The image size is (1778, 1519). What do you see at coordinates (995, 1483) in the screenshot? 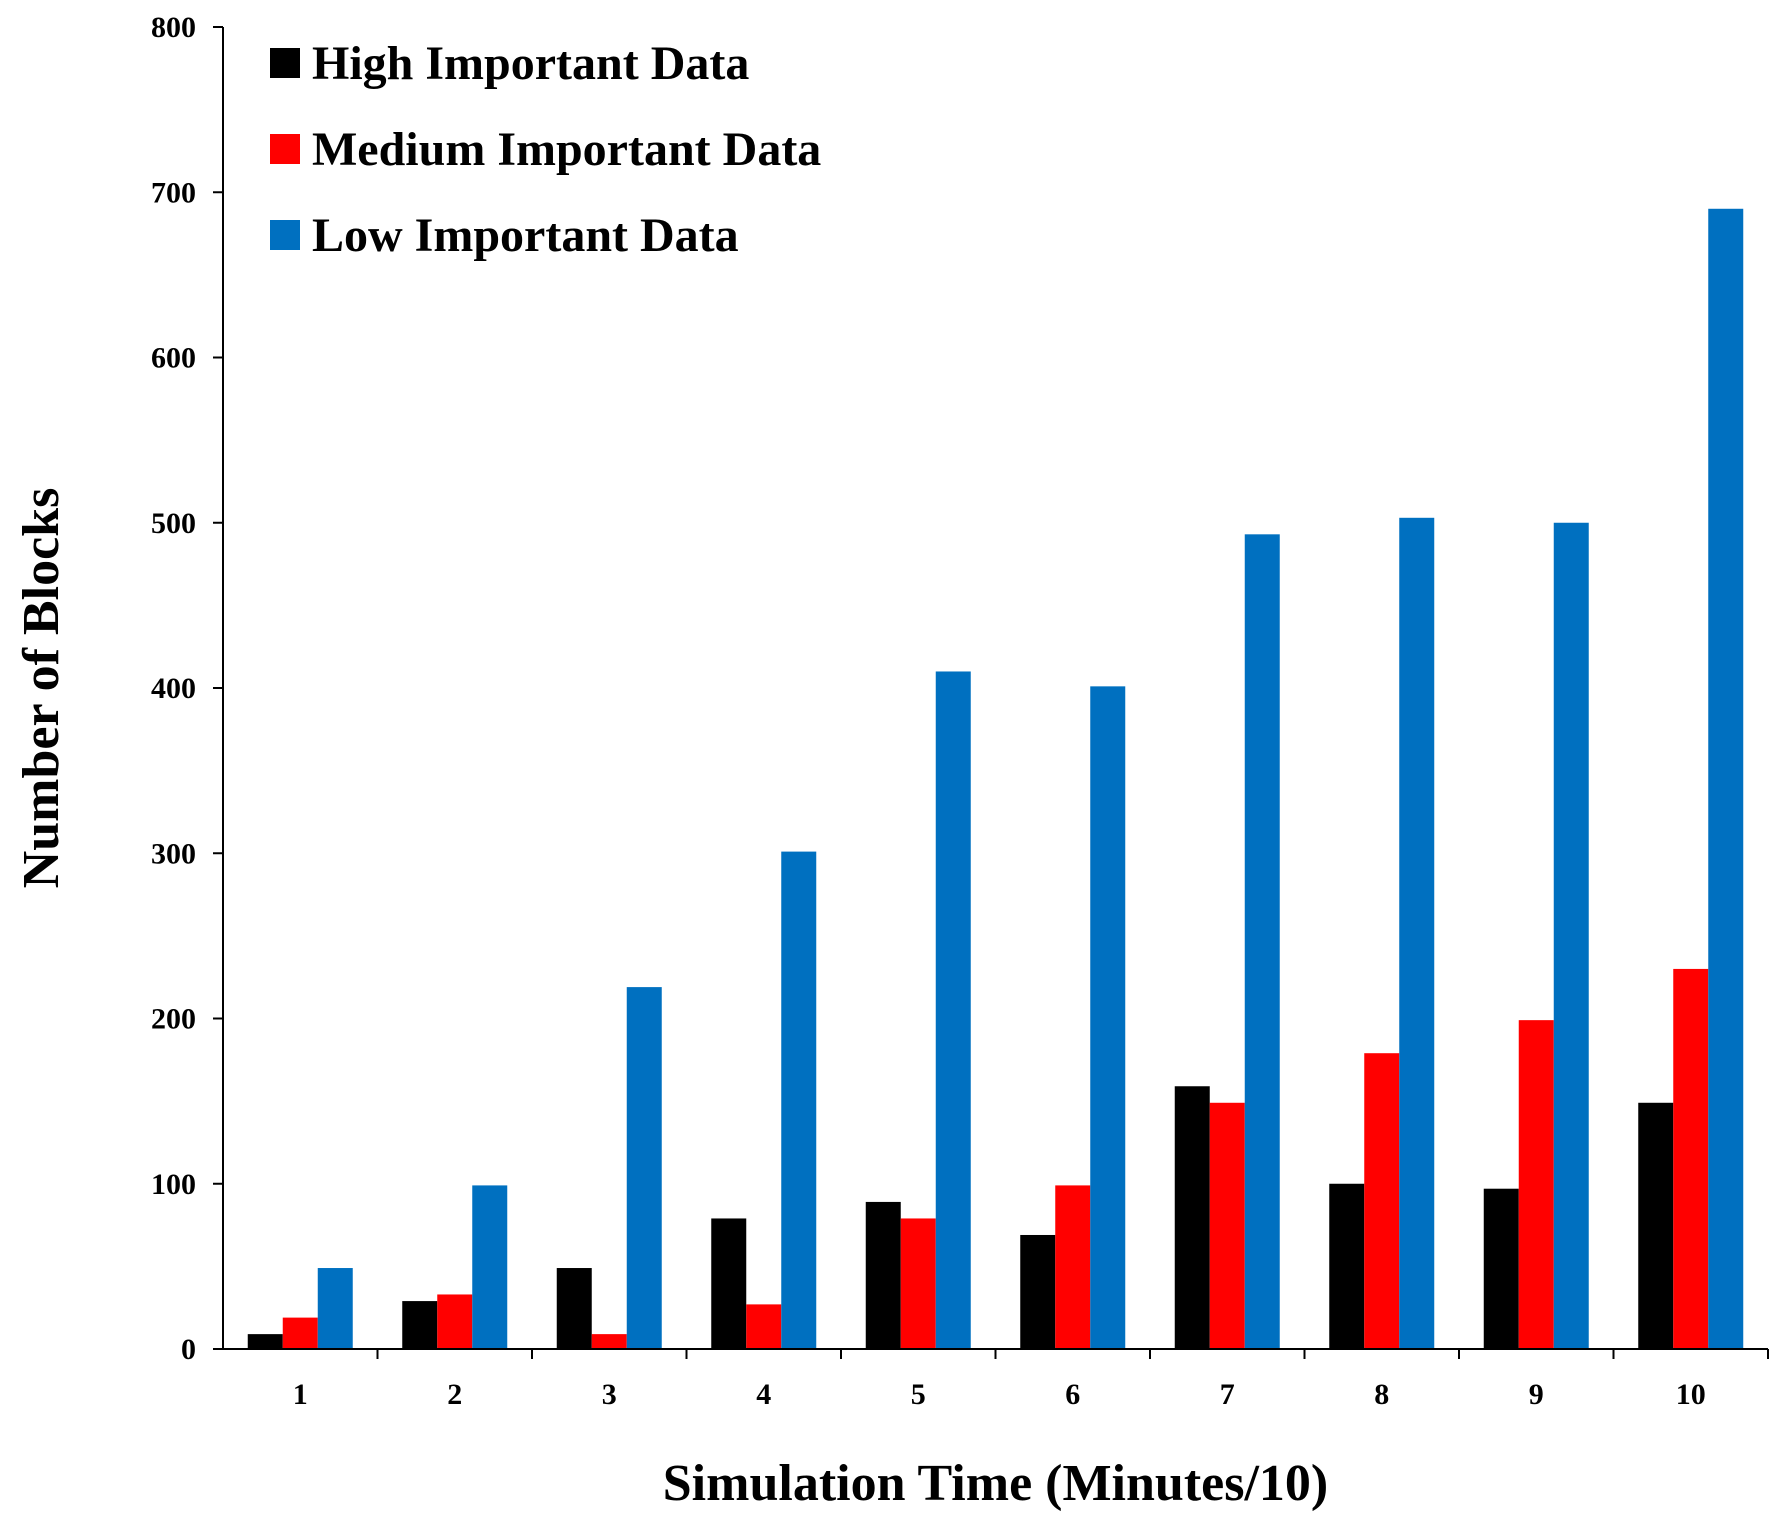
I see `x-axis-title: Simulation Time (Minutes/10)` at bounding box center [995, 1483].